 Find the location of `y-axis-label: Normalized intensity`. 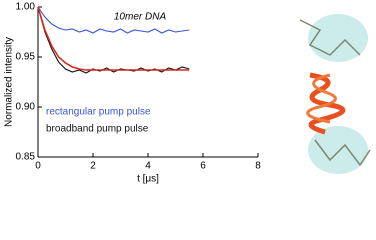

y-axis-label: Normalized intensity is located at coordinates (9, 82).